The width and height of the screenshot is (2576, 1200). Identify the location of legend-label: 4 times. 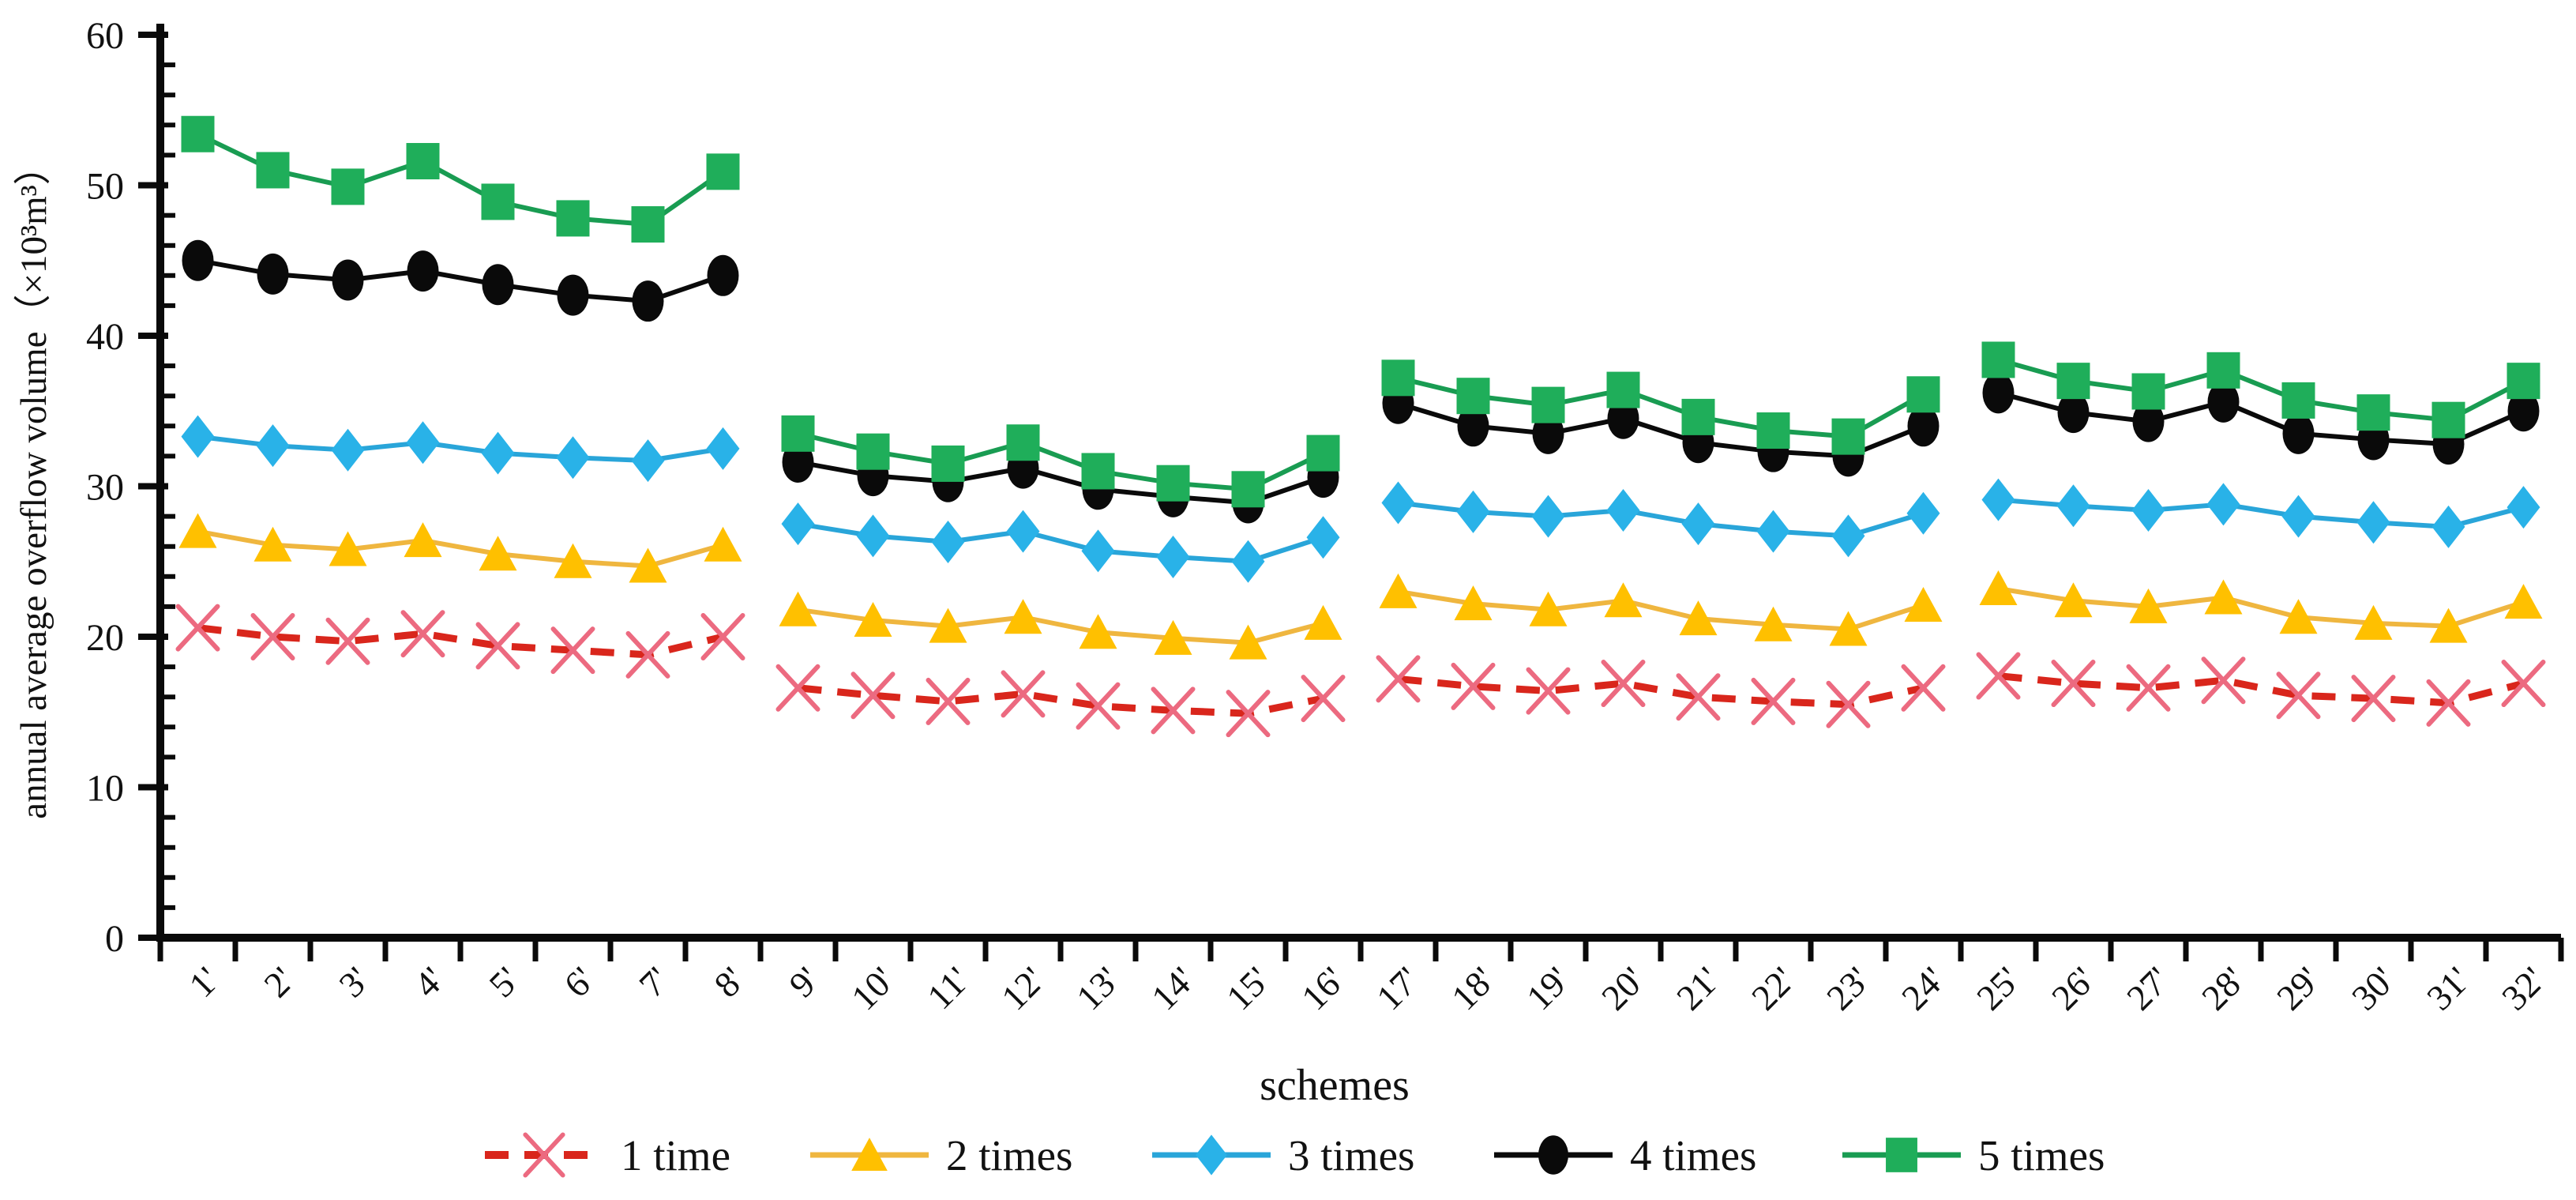
(1693, 1155).